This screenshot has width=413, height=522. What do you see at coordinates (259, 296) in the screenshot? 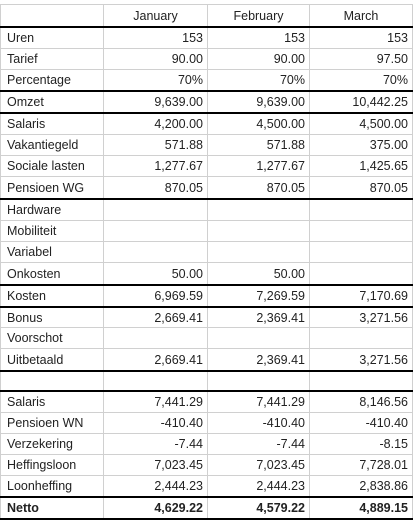
I see `cell-february: 7,269.59` at bounding box center [259, 296].